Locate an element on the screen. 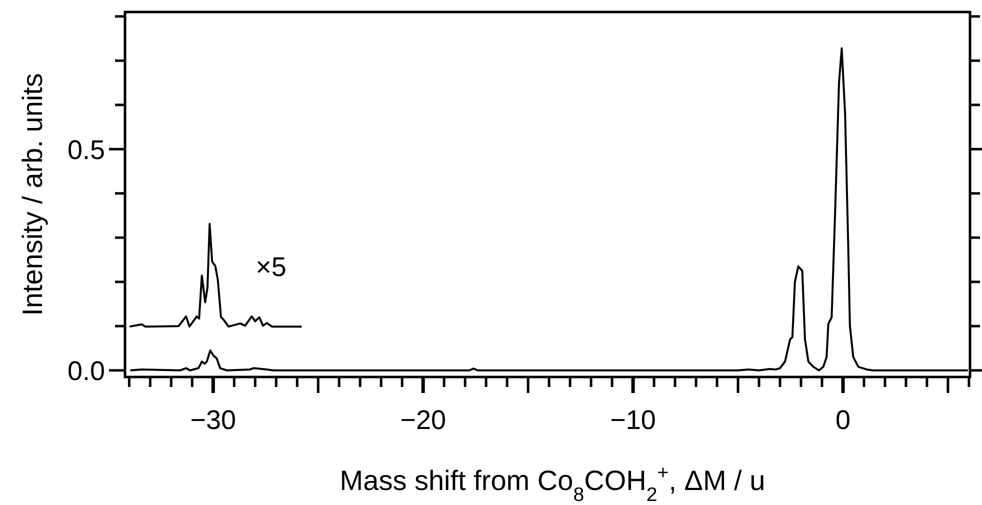 The width and height of the screenshot is (982, 505). y-tick-label: 0.5 is located at coordinates (86, 149).